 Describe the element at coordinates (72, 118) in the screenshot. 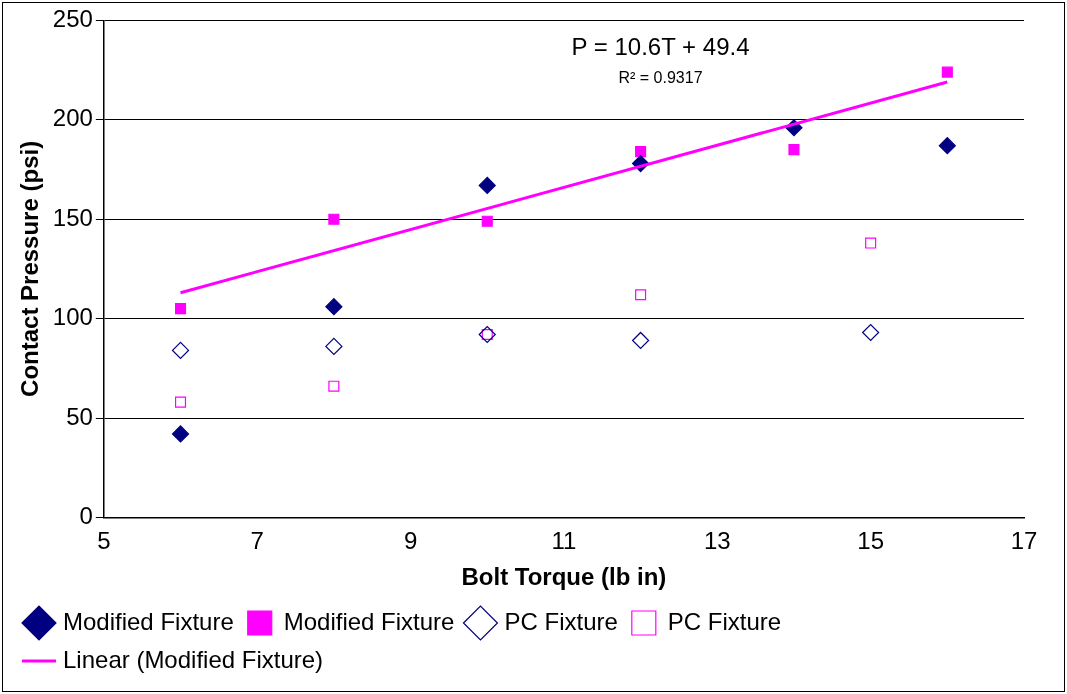

I see `y-tick-label: 200` at that location.